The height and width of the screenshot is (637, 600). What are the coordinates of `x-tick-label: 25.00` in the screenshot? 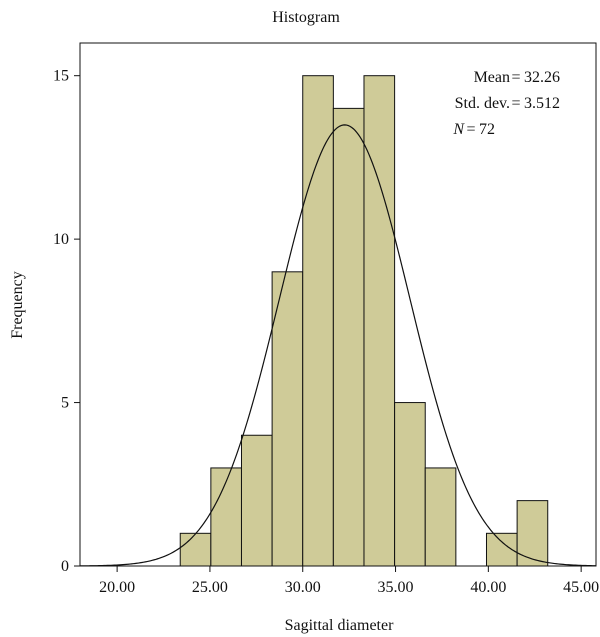 It's located at (210, 587).